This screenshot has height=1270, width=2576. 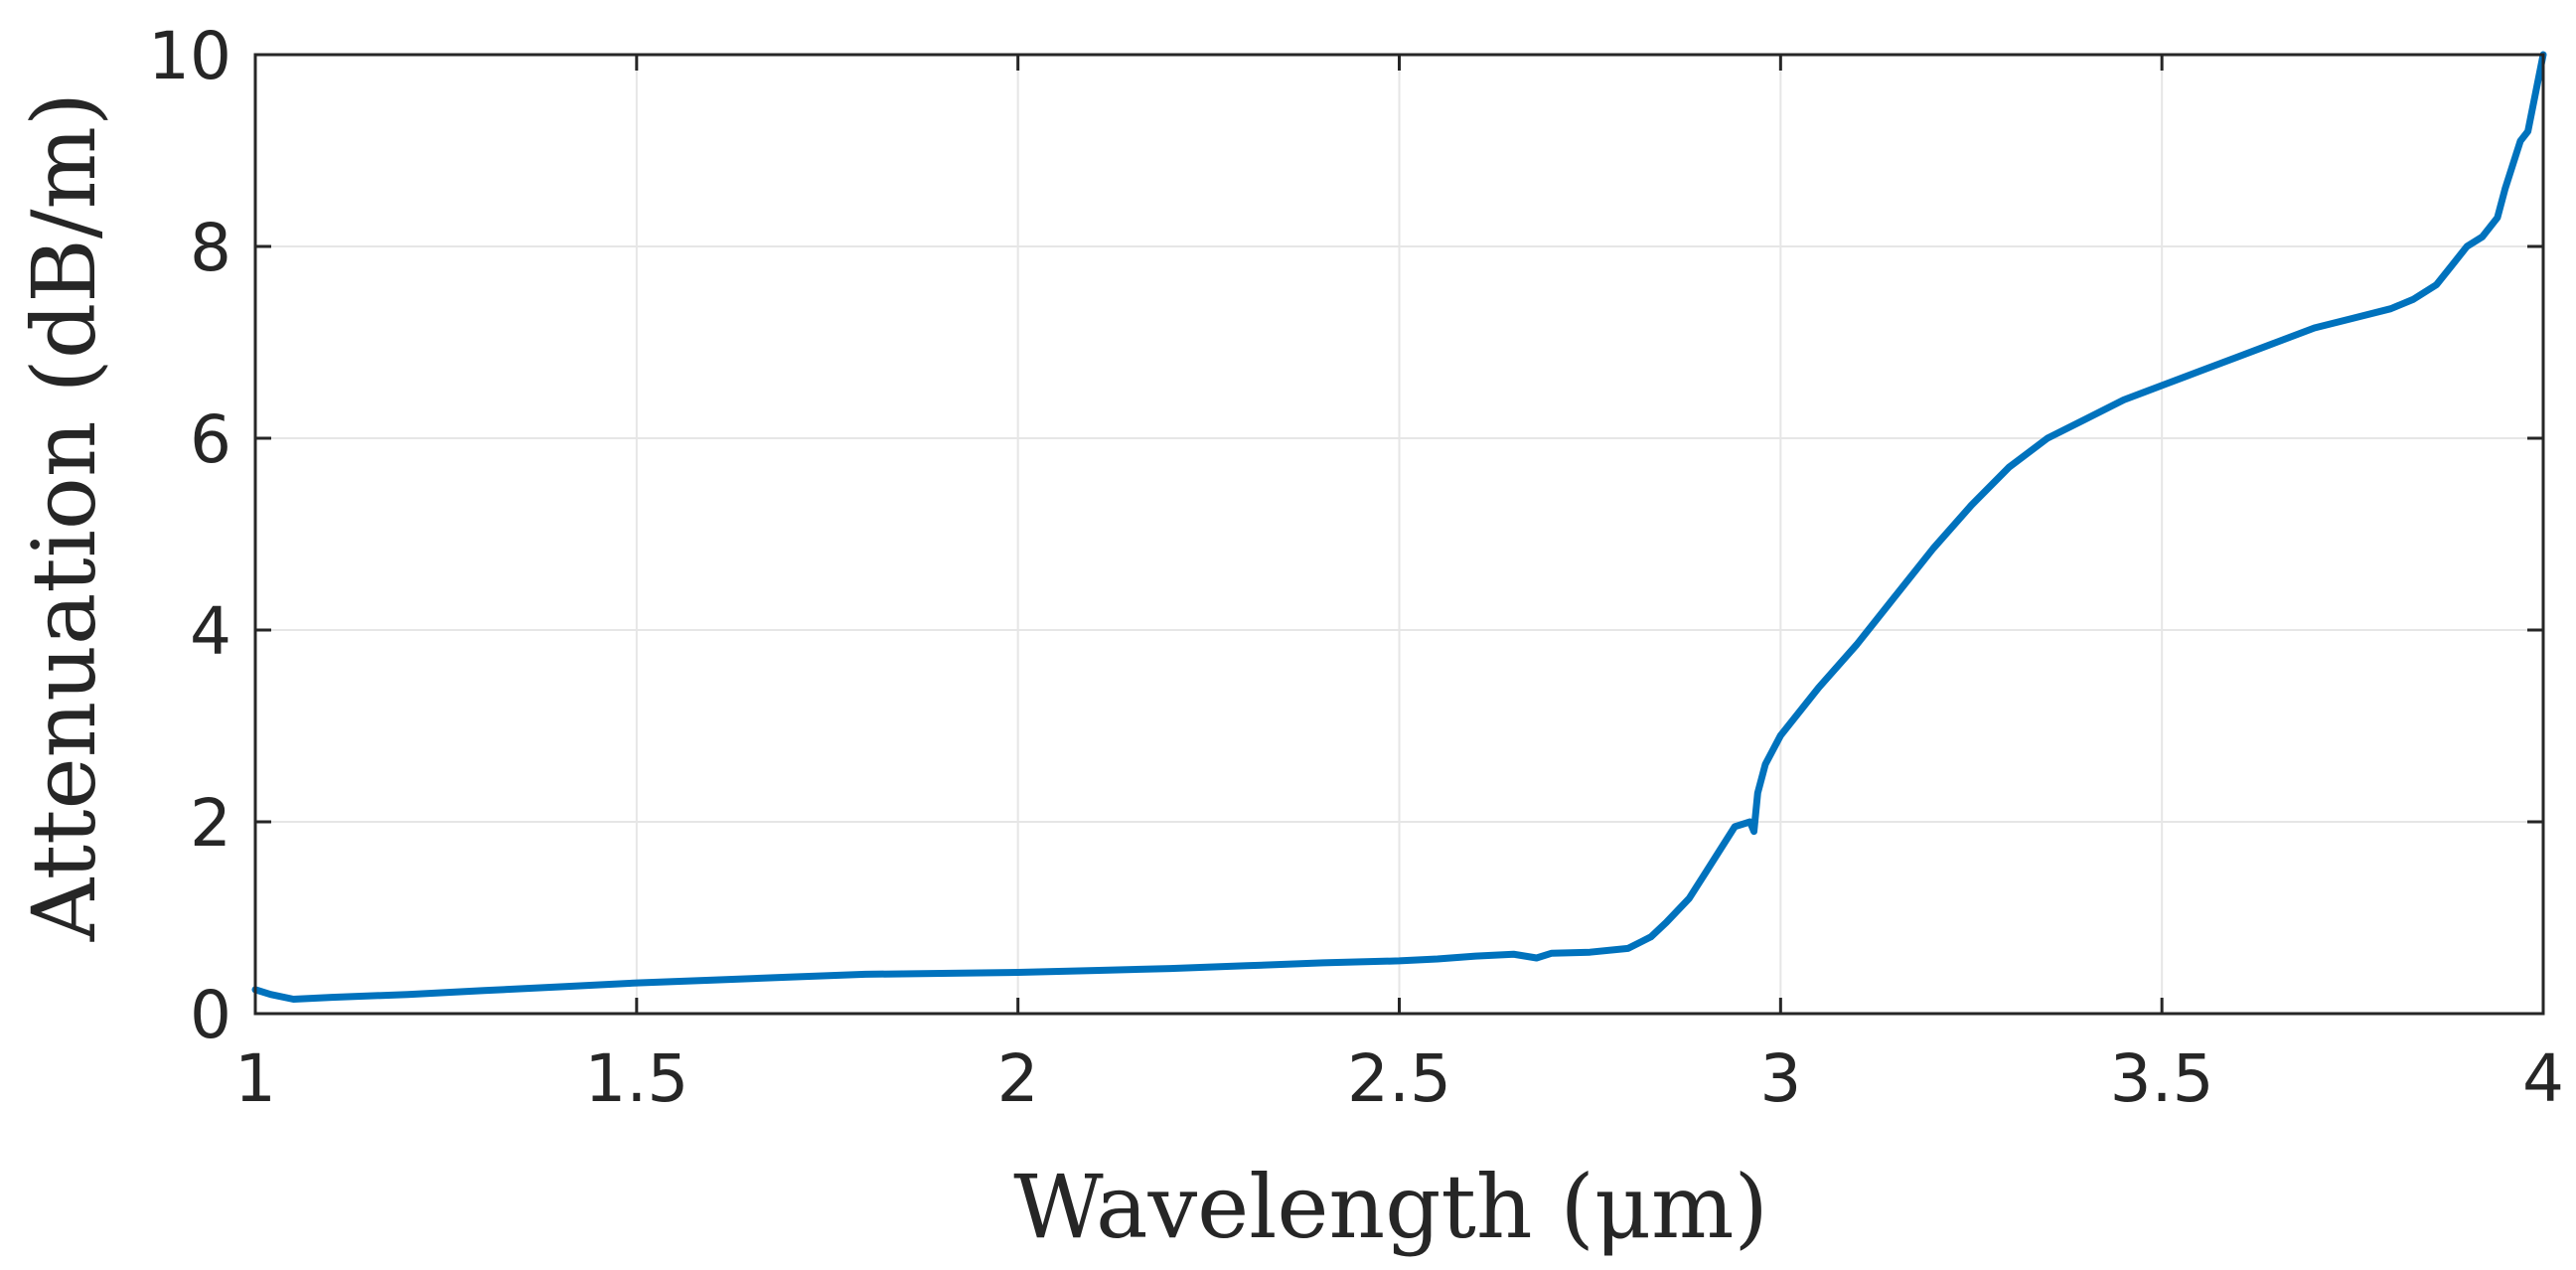 I want to click on x-tick-label: 3, so click(x=1780, y=1078).